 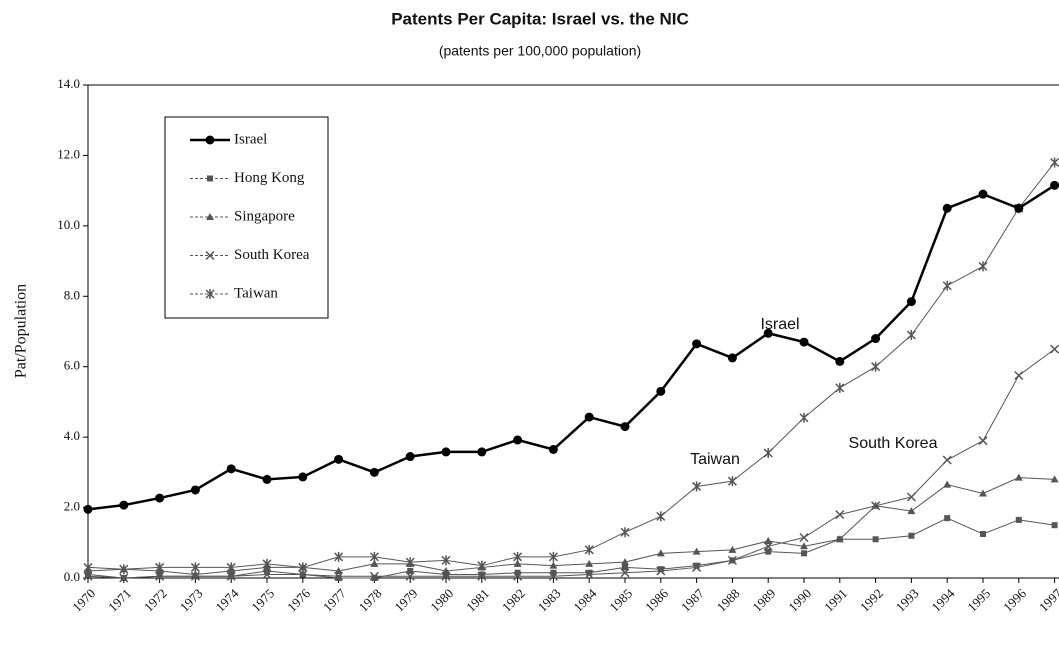 I want to click on x-tick-label: 1979, so click(x=405, y=600).